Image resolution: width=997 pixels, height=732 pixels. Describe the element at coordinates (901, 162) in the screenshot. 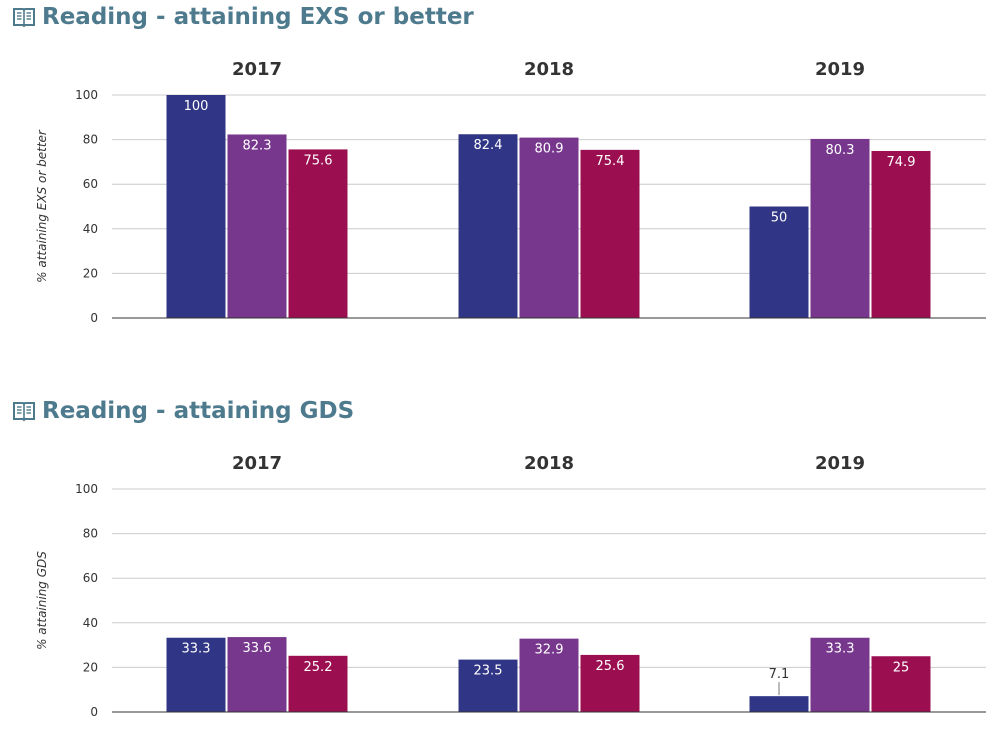

I see `data-label: 74.9` at that location.